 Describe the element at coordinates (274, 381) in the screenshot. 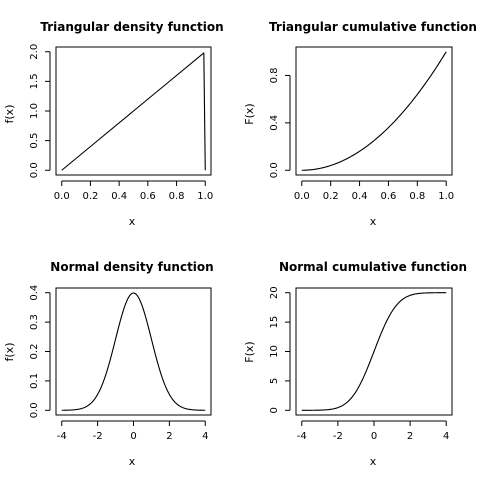

I see `y-tick-label: 5` at that location.